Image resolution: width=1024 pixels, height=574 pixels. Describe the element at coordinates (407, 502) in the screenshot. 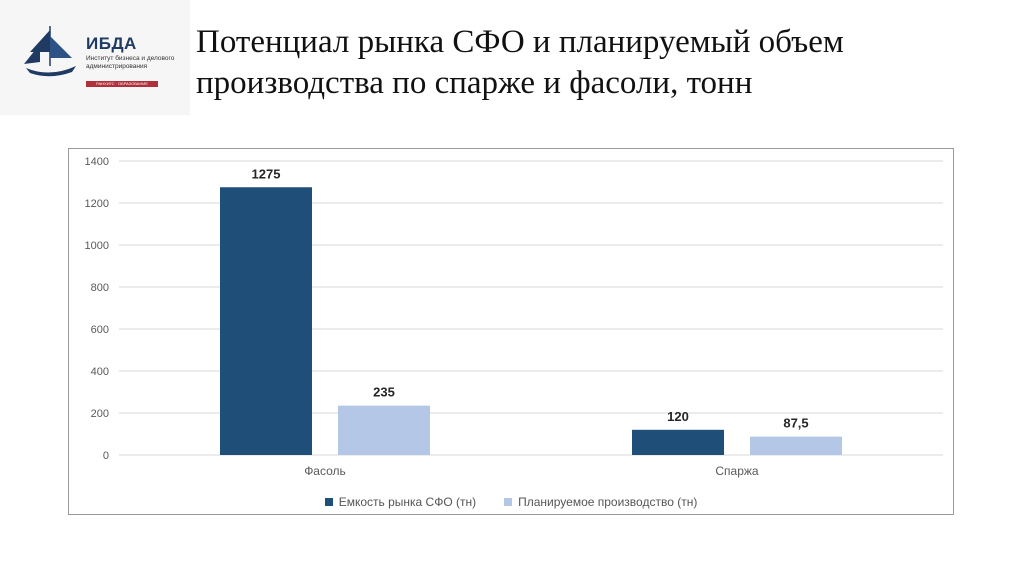

I see `legend-label-0: Емкость рынка СФО (тн)` at that location.